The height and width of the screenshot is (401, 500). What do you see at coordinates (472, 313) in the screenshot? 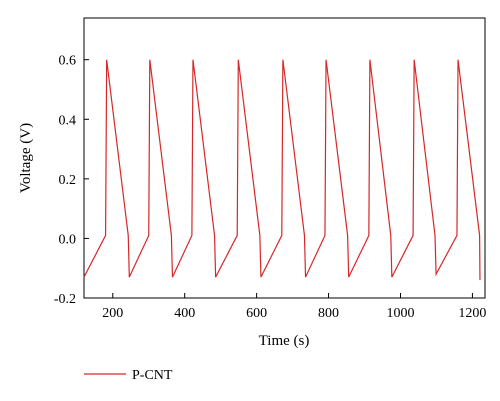
I see `x-tick-label: 1200` at bounding box center [472, 313].